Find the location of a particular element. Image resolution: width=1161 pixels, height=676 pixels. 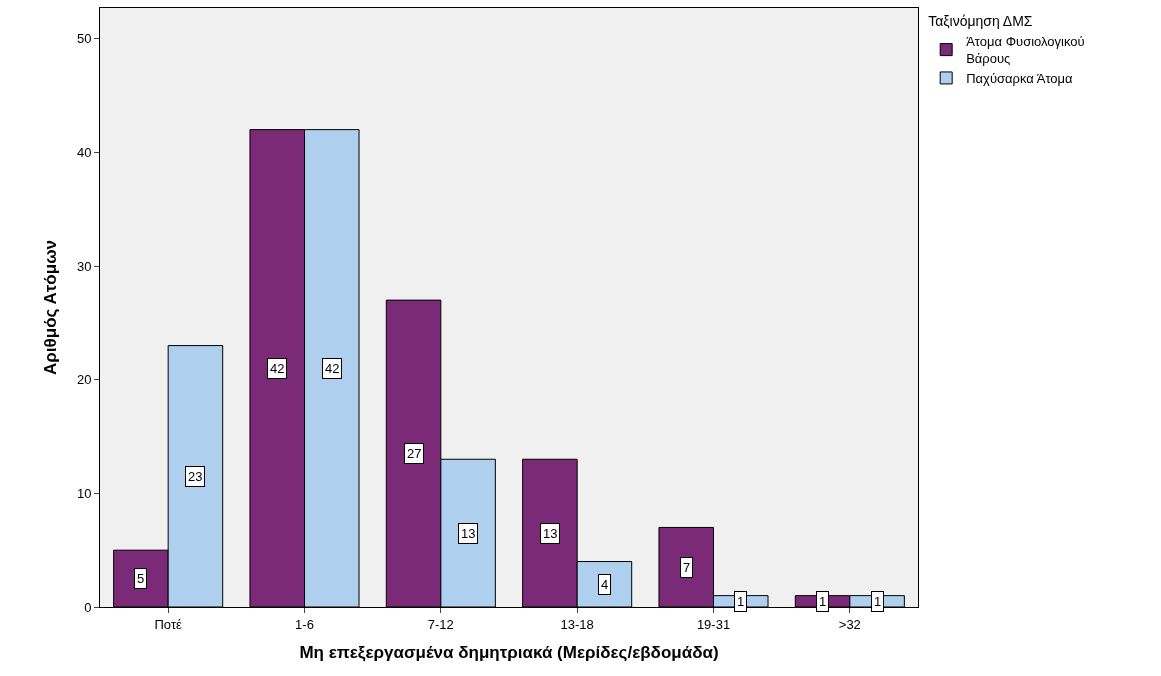

legend-label: Άτομα Φυσιολογικού Βάρους is located at coordinates (1025, 50).